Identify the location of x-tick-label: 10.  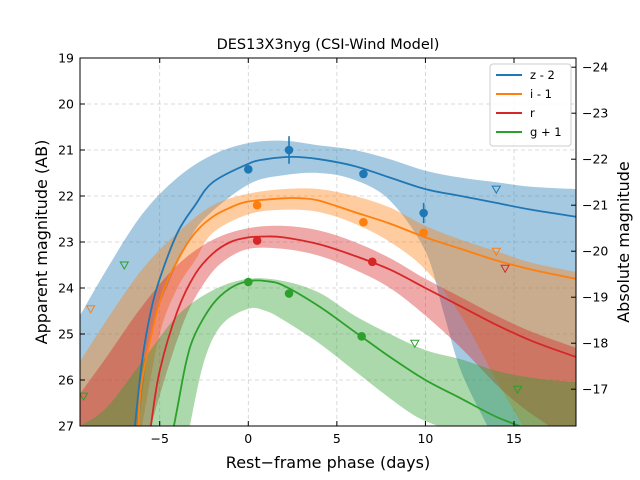
(425, 438).